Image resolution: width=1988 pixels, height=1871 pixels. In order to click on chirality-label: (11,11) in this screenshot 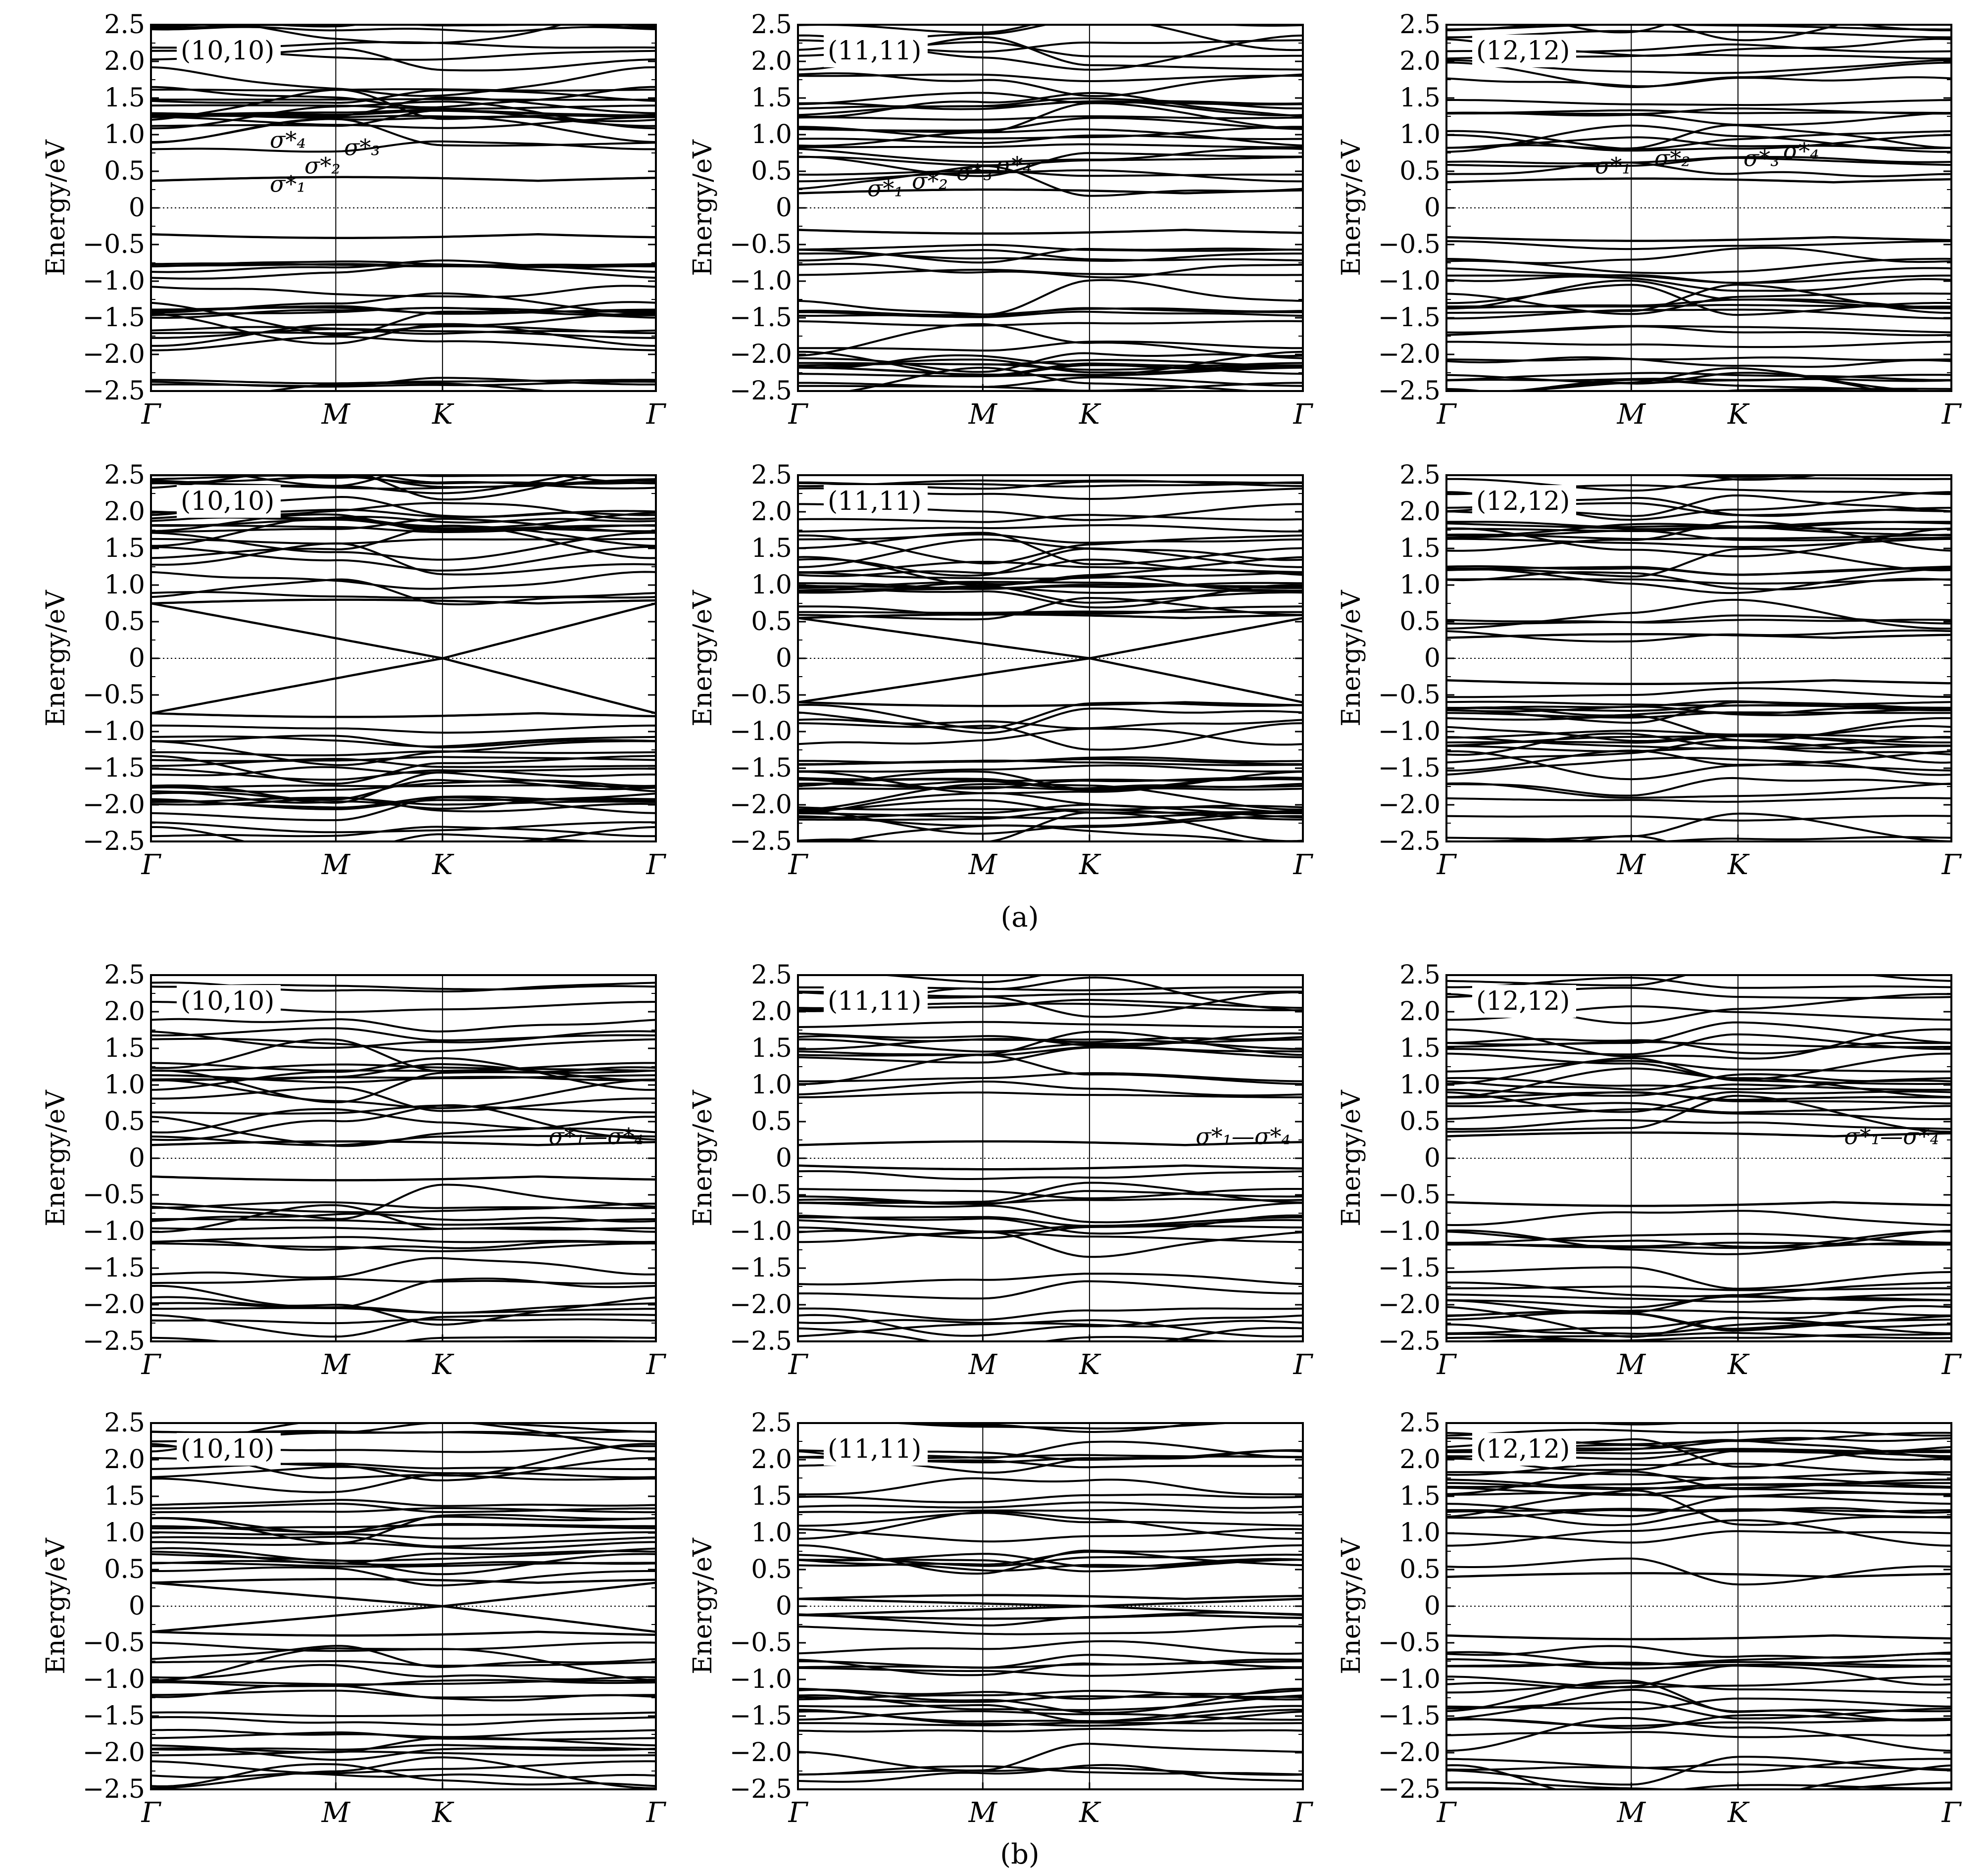, I will do `click(874, 1449)`.